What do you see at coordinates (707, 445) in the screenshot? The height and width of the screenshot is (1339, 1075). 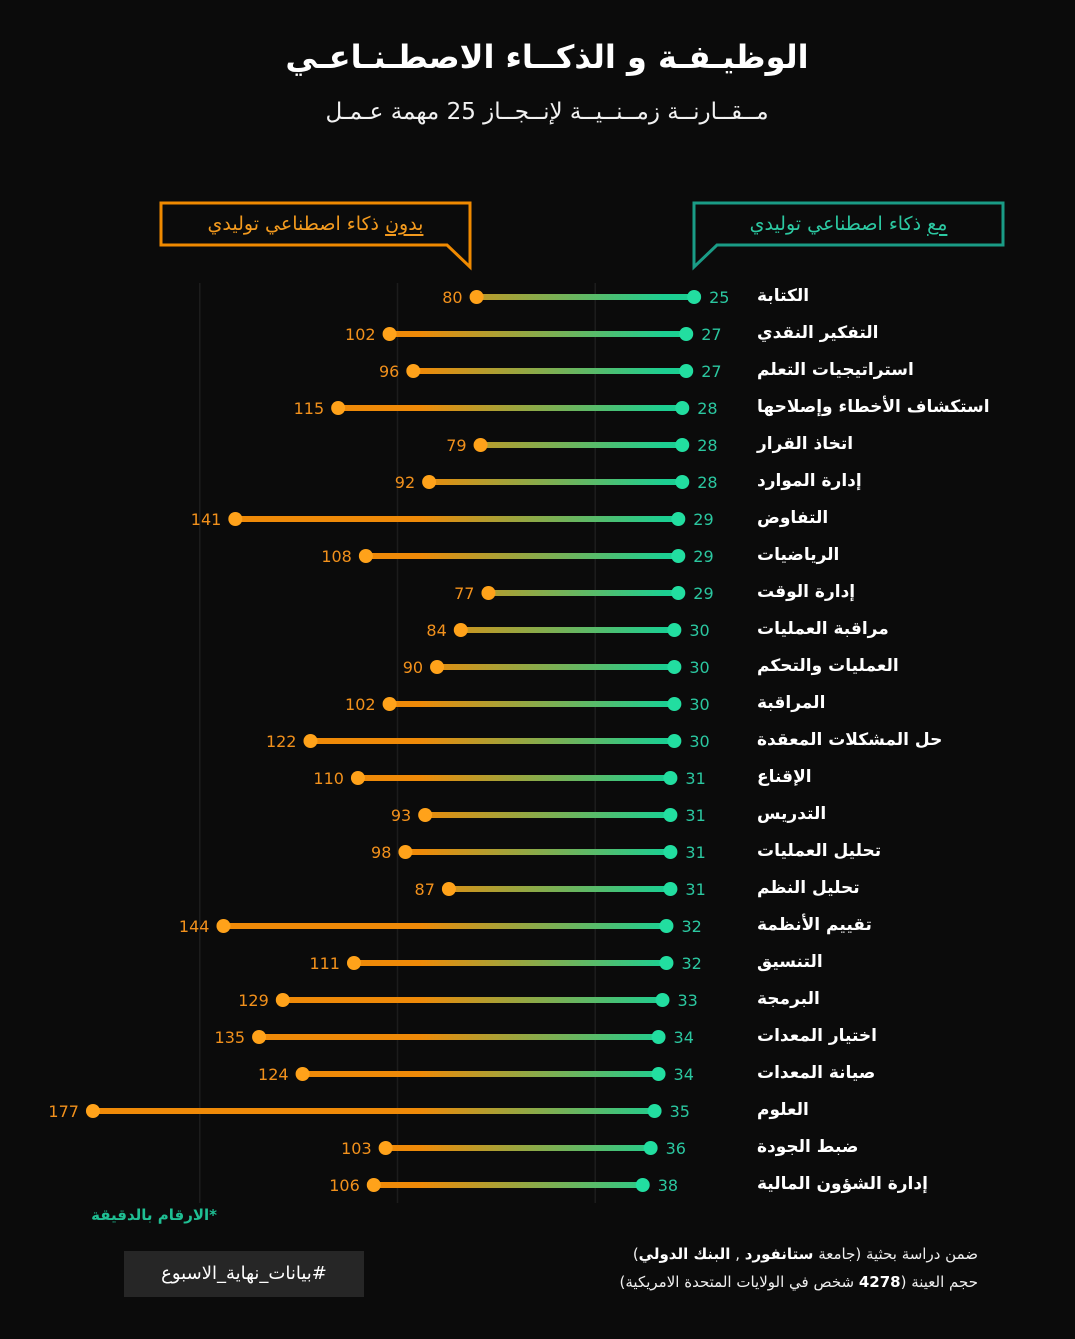 I see `with-ai-value-label: 28` at bounding box center [707, 445].